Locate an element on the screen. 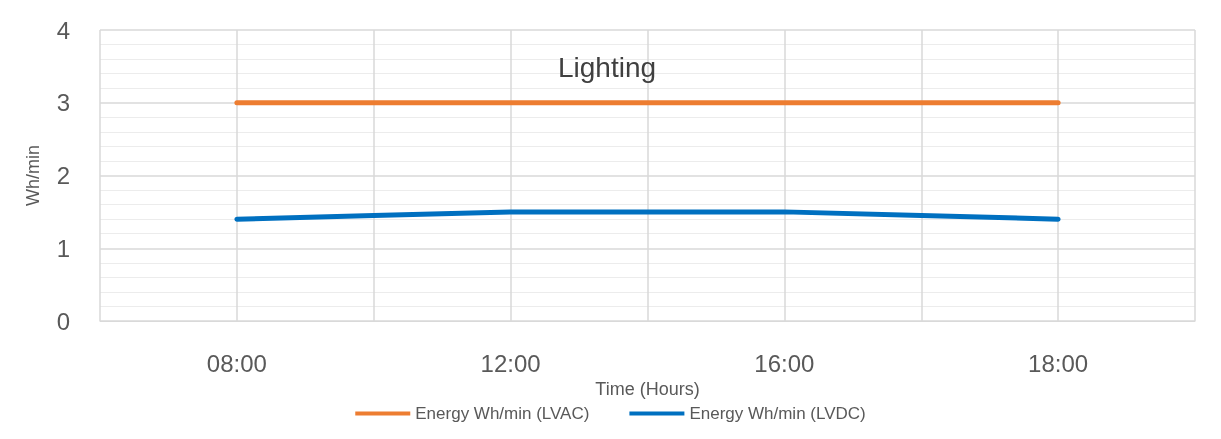 The width and height of the screenshot is (1221, 439). y-tick-label: 0 is located at coordinates (63, 321).